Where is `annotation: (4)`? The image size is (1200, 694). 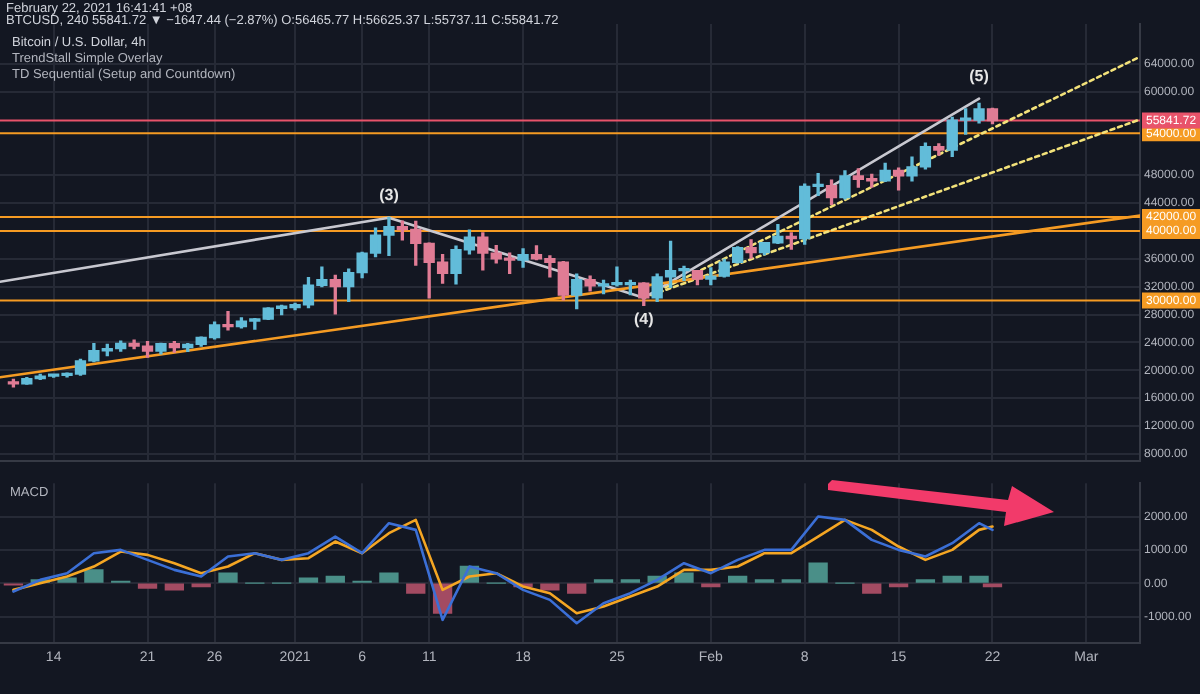
annotation: (4) is located at coordinates (644, 319).